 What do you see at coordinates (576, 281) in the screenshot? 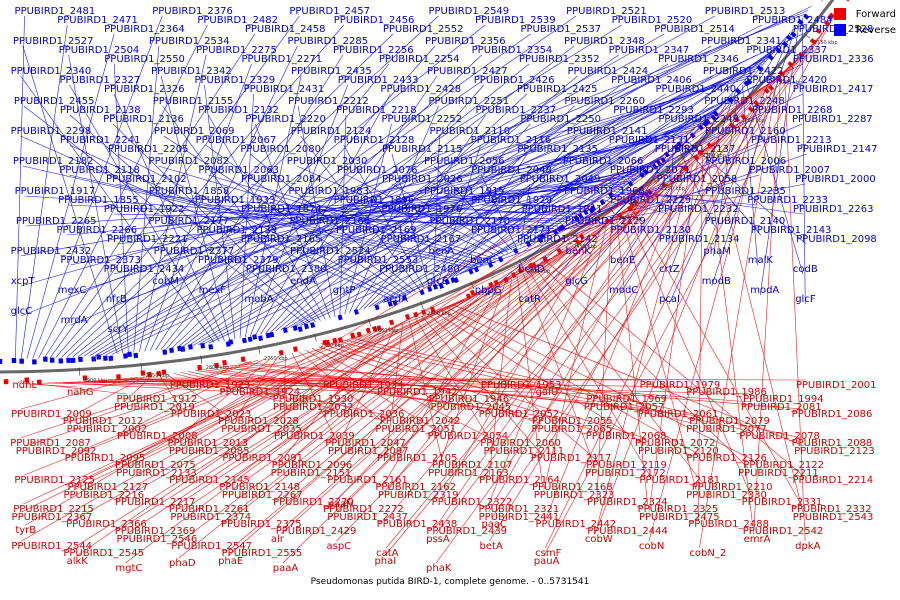
I see `reverse-gene-label: glcG` at bounding box center [576, 281].